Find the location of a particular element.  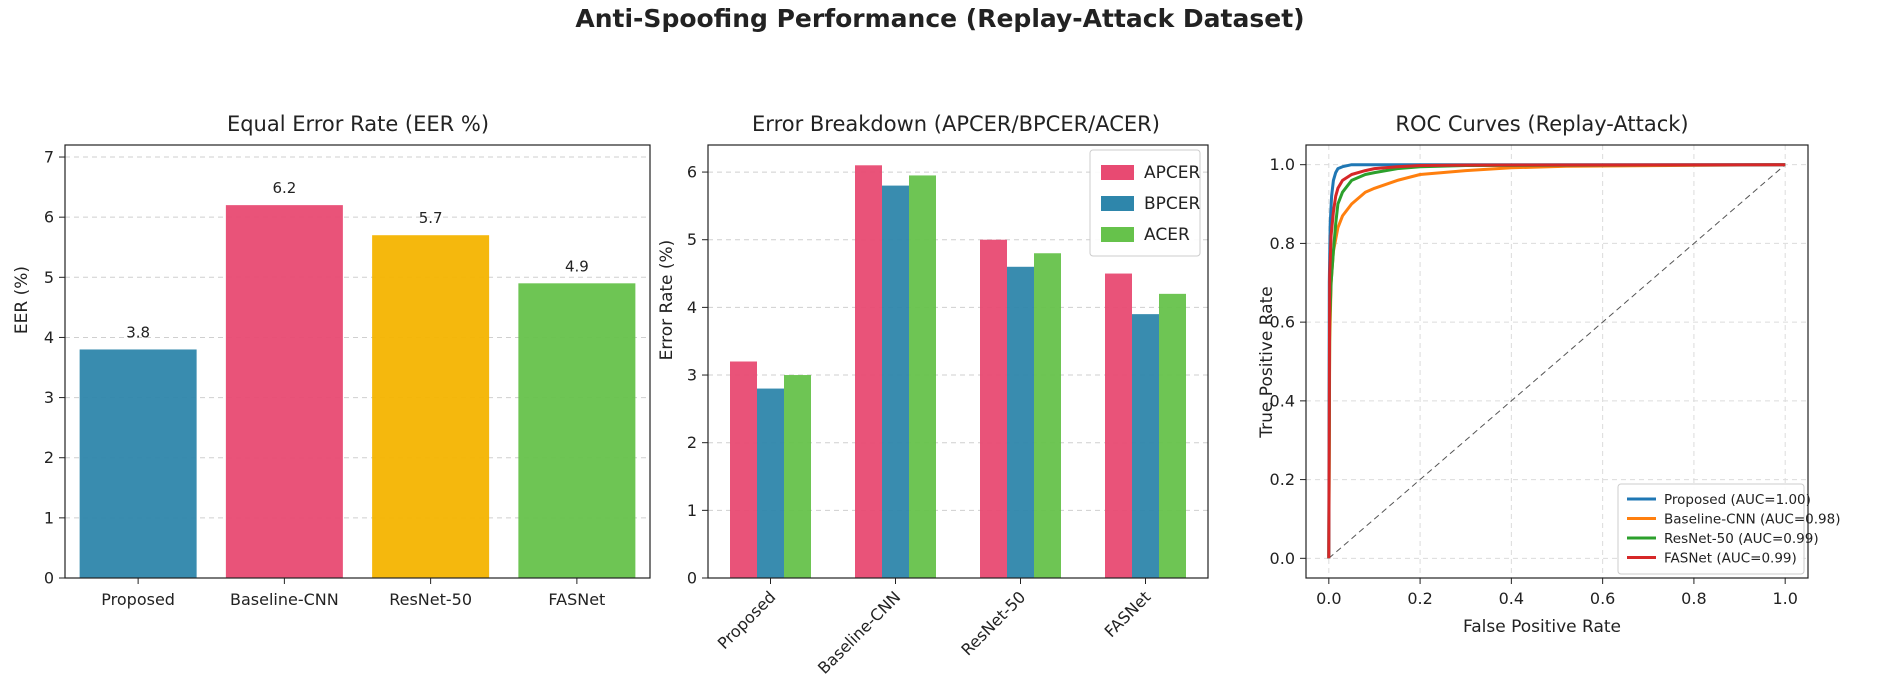

error-breakdown-y-tick-label: 6 is located at coordinates (692, 172).